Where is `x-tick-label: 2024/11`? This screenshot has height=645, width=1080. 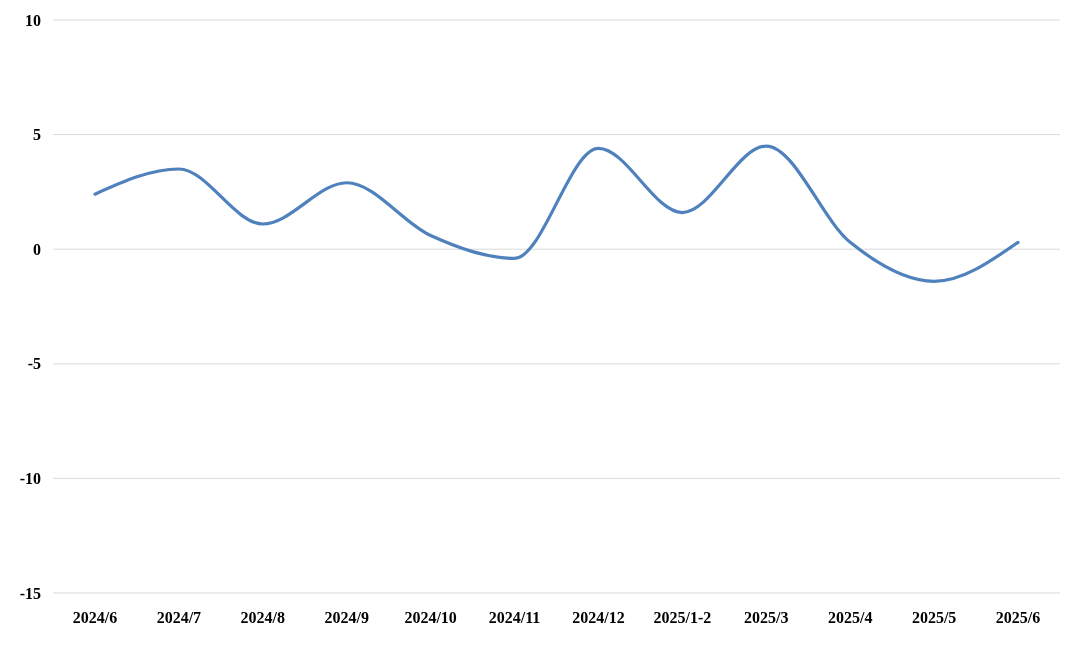 x-tick-label: 2024/11 is located at coordinates (514, 617).